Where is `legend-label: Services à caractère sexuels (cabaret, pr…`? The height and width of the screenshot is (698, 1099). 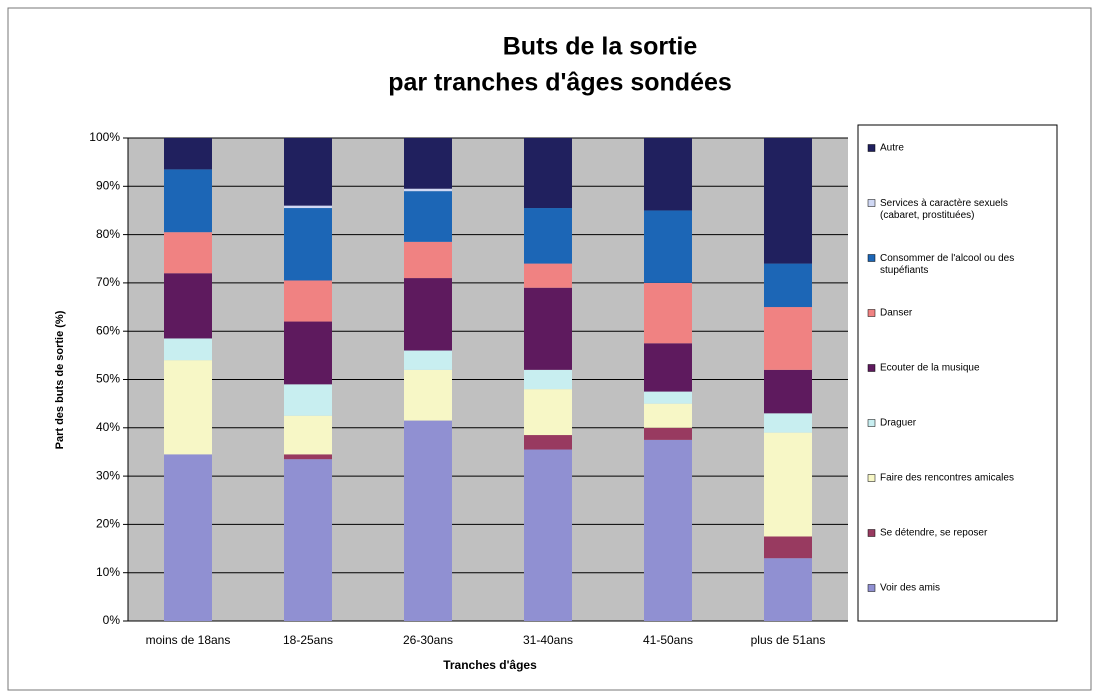
legend-label: Services à caractère sexuels (cabaret, pr… is located at coordinates (944, 209).